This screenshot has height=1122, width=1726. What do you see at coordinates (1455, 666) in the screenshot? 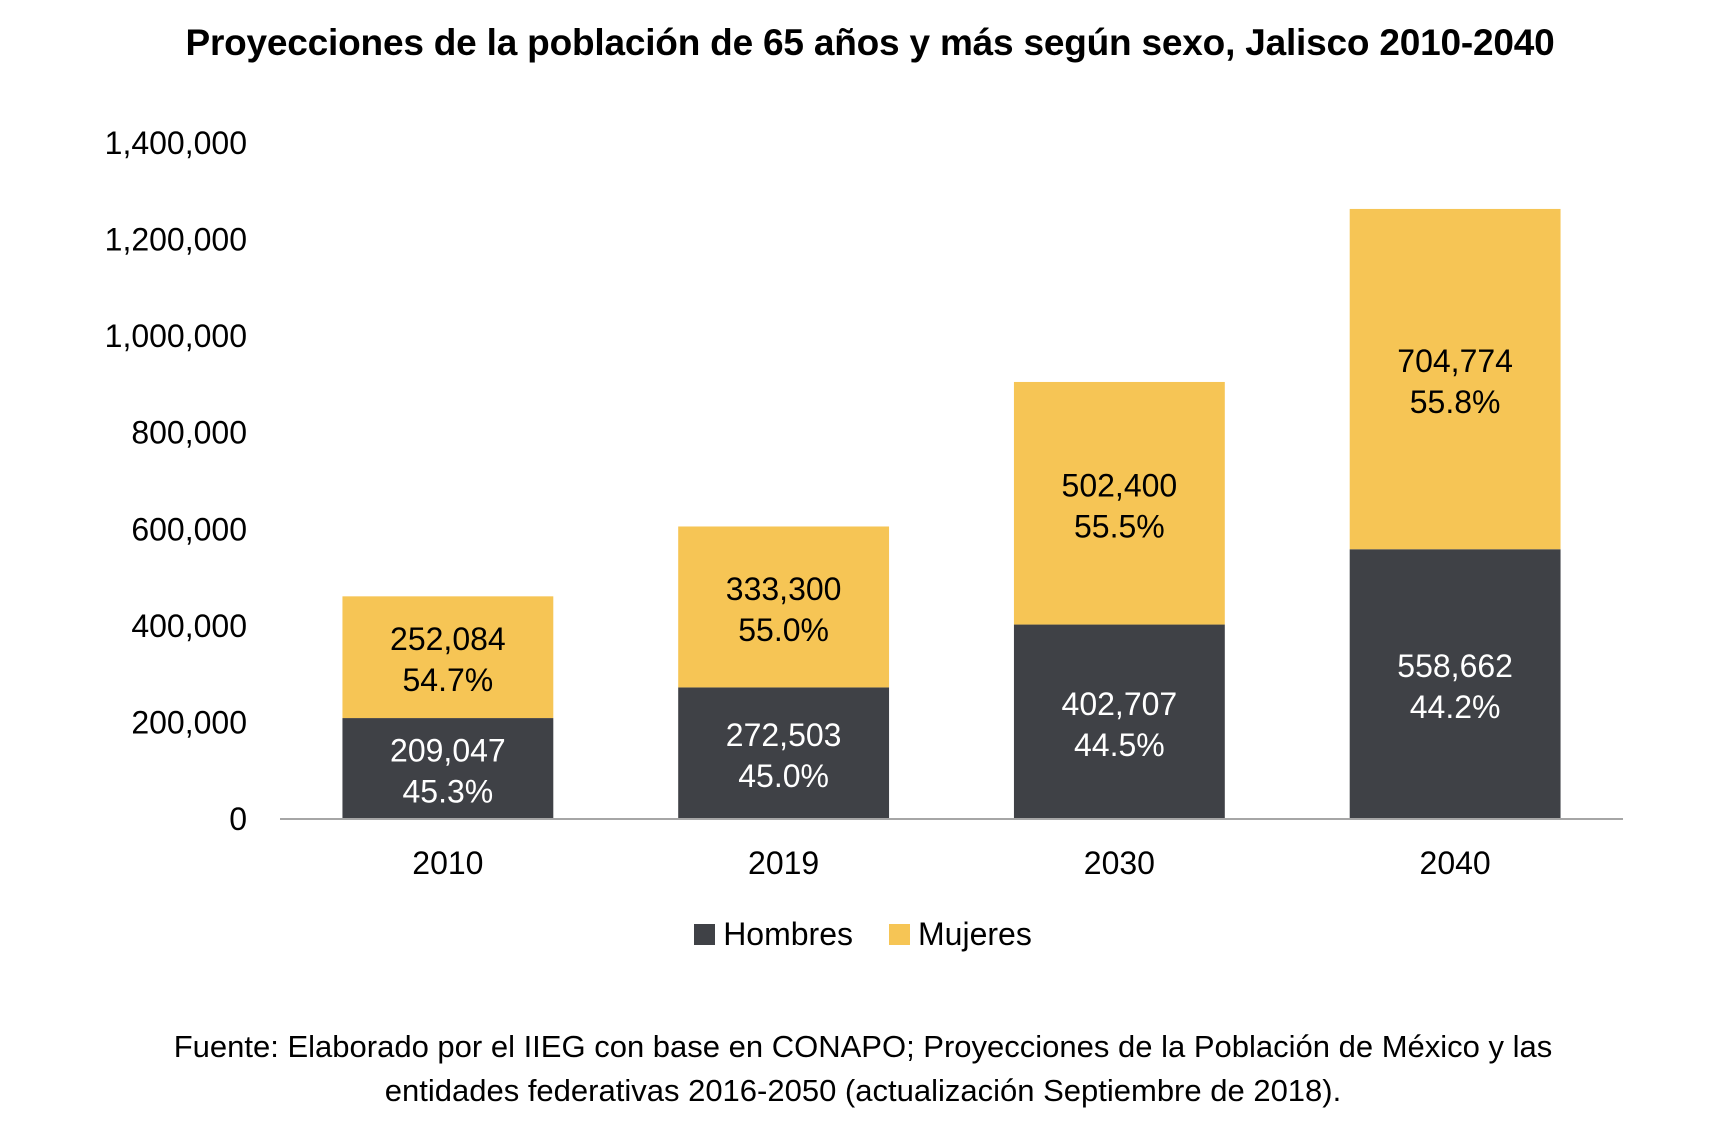
I see `data-label-value: 558,662` at bounding box center [1455, 666].